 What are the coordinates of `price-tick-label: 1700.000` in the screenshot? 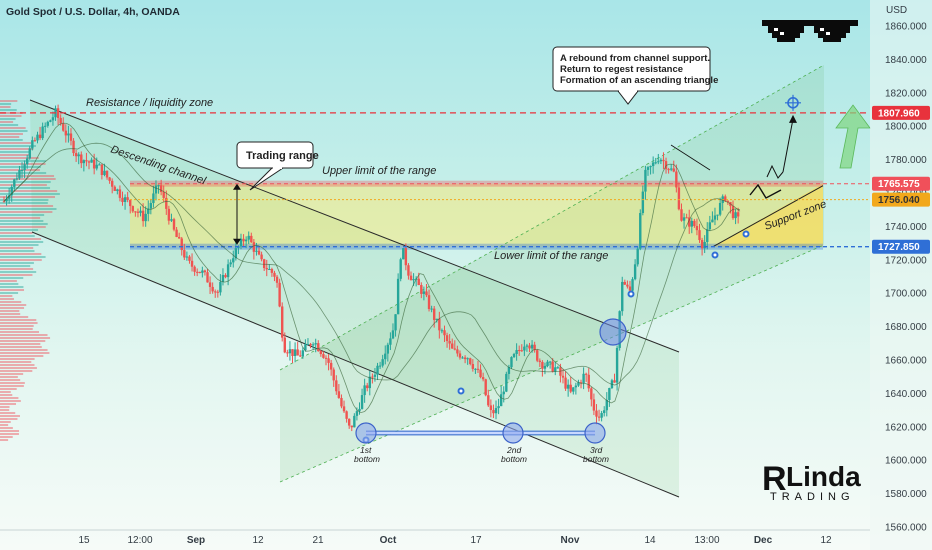 It's located at (906, 294).